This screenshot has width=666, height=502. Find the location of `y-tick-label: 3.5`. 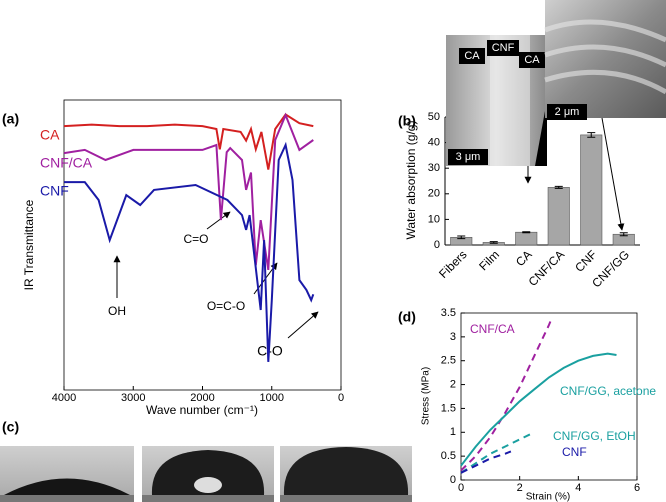

y-tick-label: 3.5 is located at coordinates (448, 313).